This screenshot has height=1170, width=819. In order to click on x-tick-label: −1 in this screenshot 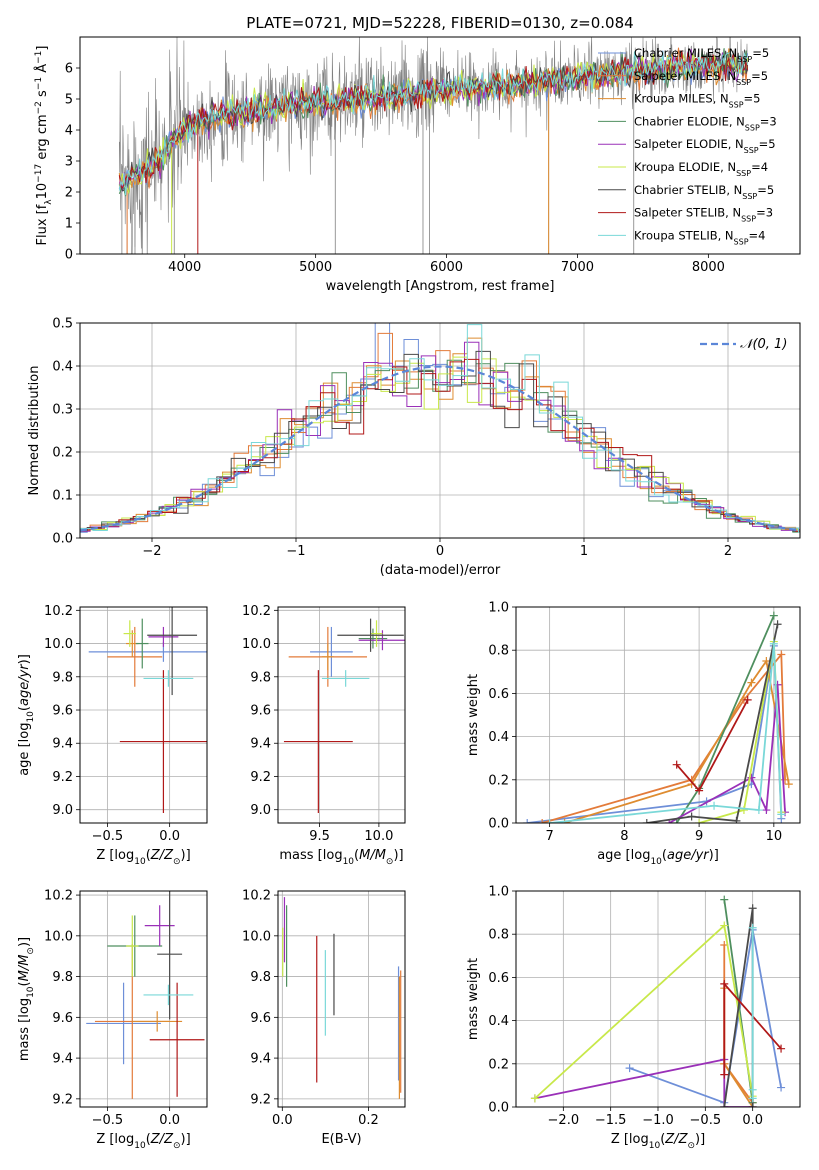, I will do `click(295, 551)`.